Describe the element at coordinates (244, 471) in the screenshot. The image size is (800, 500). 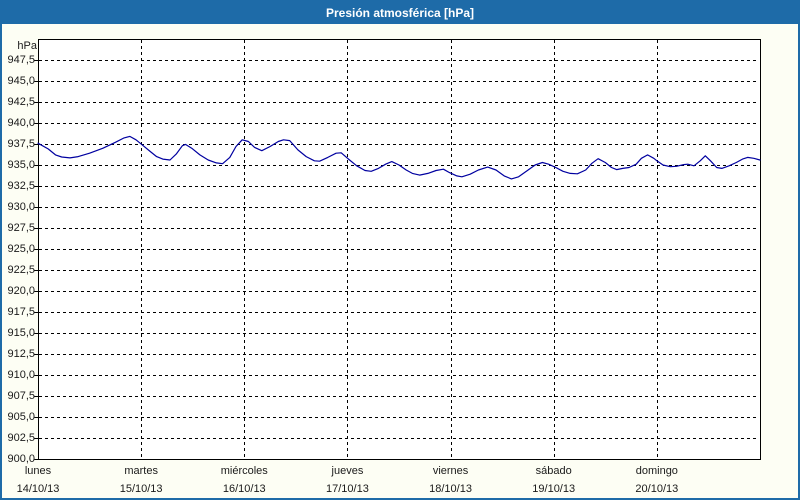
I see `x-axis-day-label: miércoles` at that location.